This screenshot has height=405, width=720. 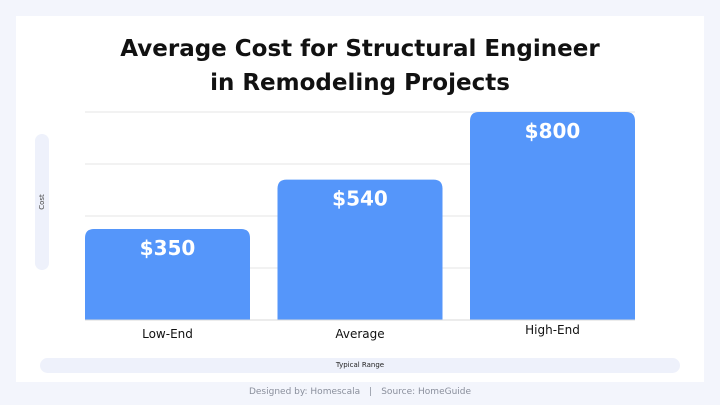 I want to click on bar-average, so click(x=360, y=249).